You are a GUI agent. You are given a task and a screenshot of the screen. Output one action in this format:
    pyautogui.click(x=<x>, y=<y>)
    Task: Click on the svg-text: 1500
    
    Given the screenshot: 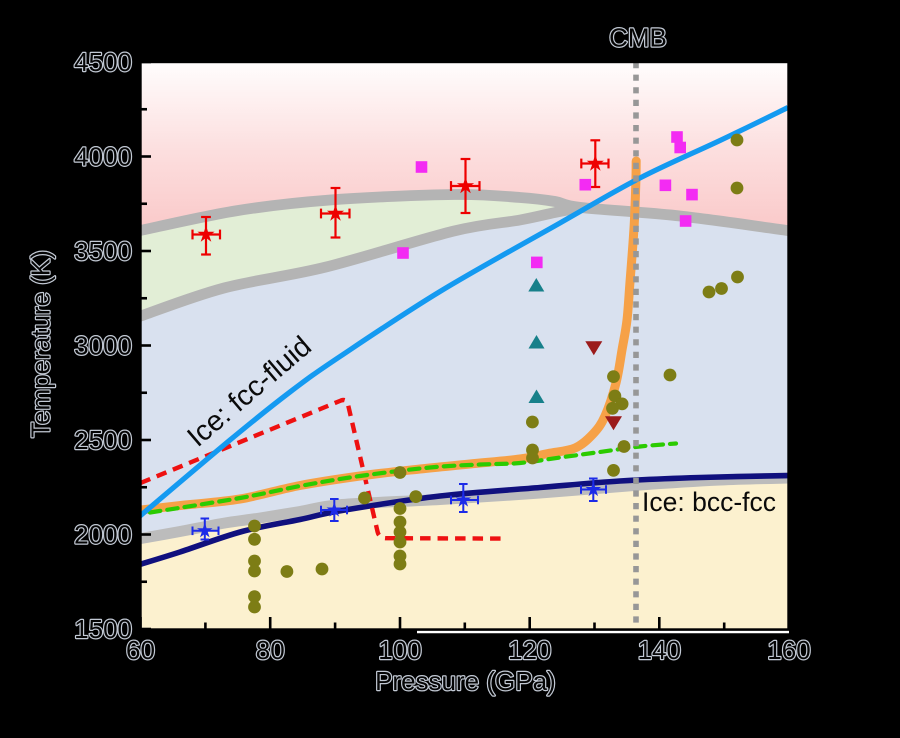 What is the action you would take?
    pyautogui.click(x=103, y=629)
    